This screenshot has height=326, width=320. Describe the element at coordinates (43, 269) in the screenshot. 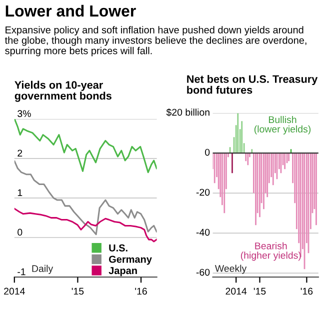

I see `annotation: Daily` at that location.